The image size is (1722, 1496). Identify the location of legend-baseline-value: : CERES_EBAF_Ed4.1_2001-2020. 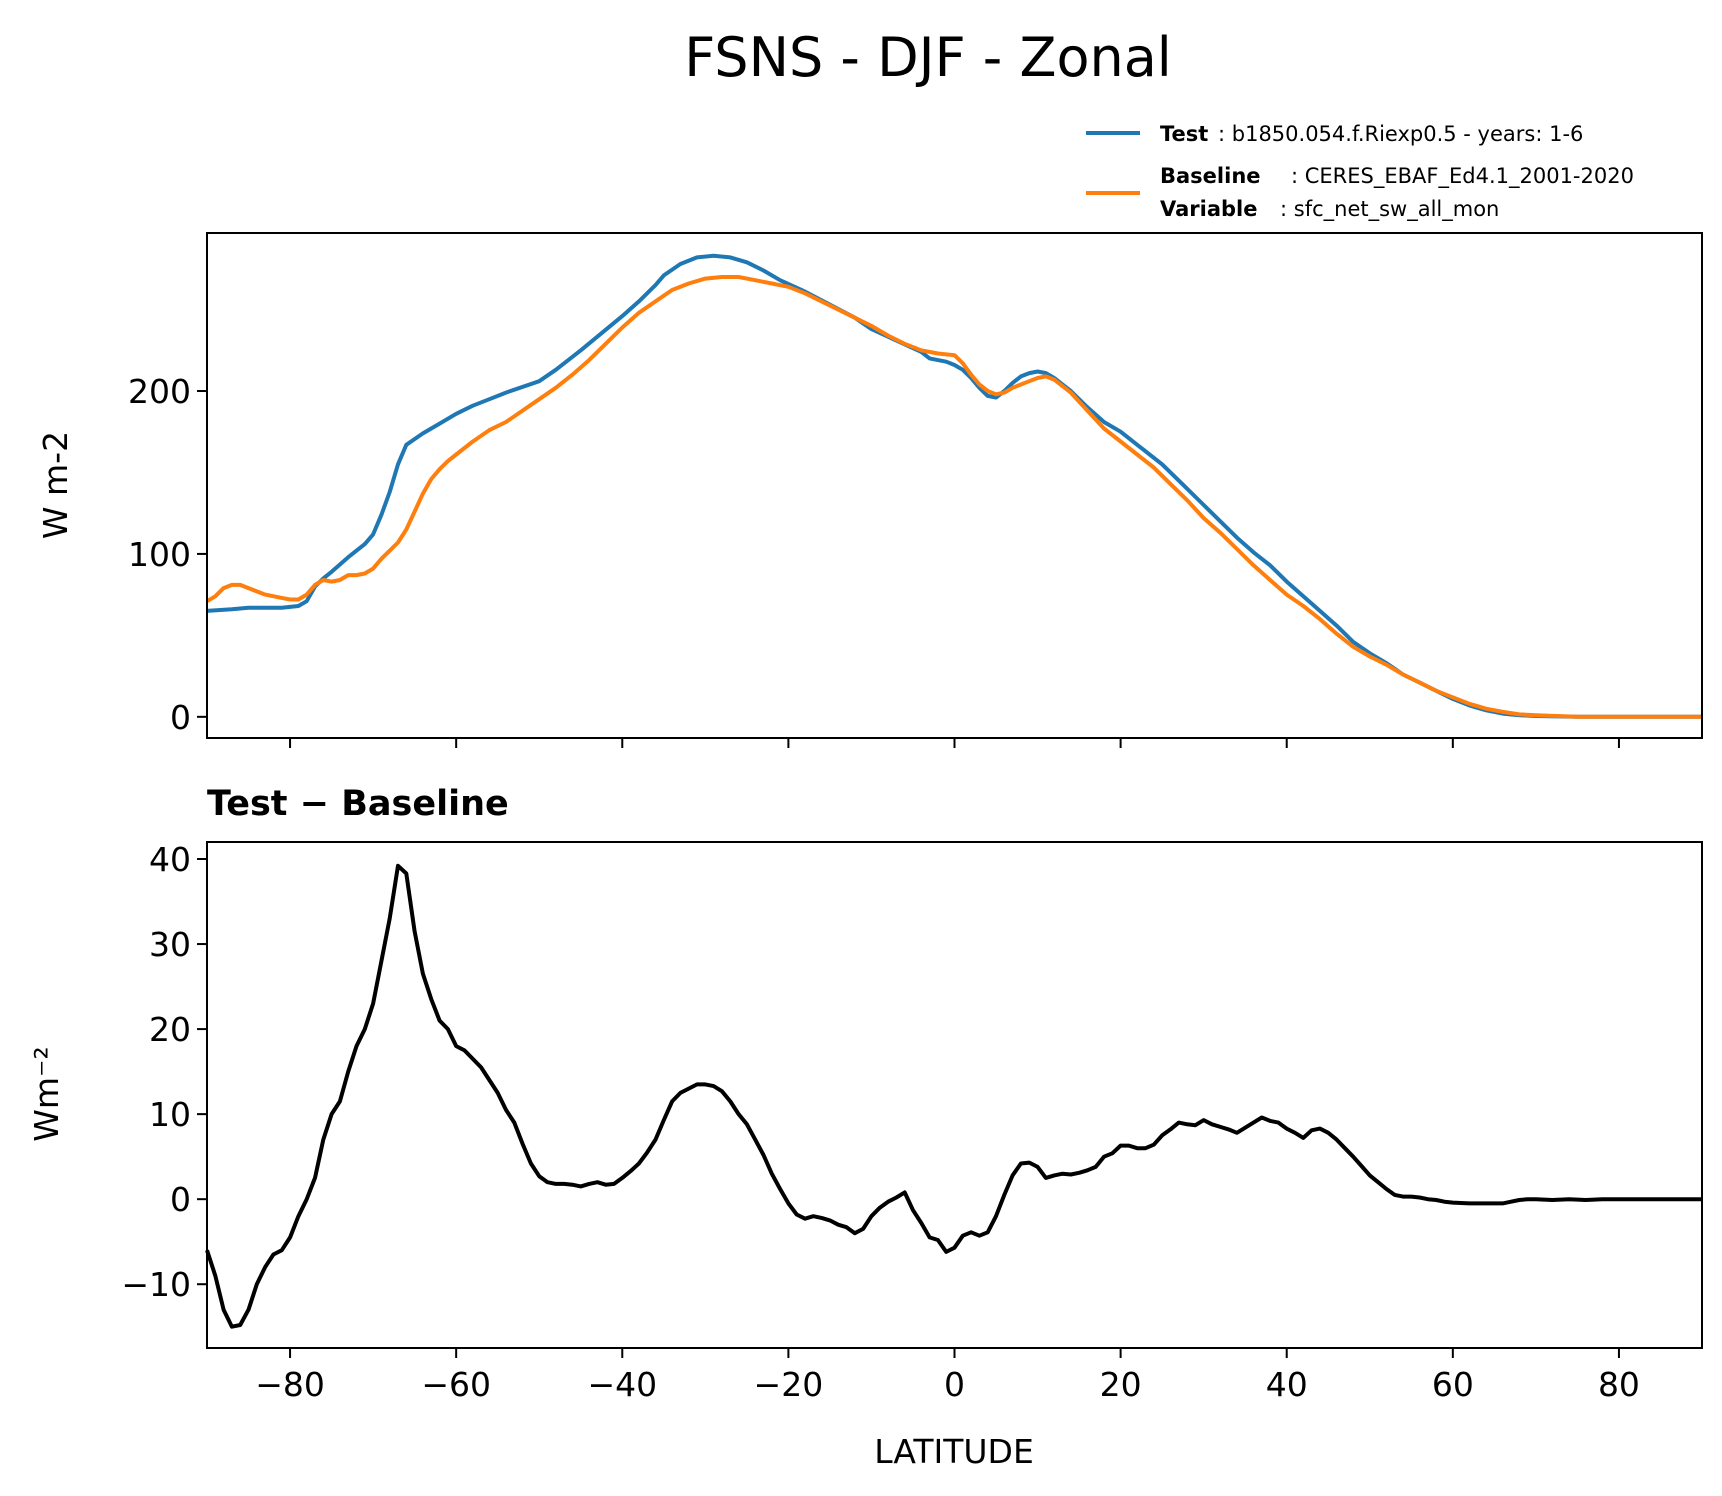
(1462, 176).